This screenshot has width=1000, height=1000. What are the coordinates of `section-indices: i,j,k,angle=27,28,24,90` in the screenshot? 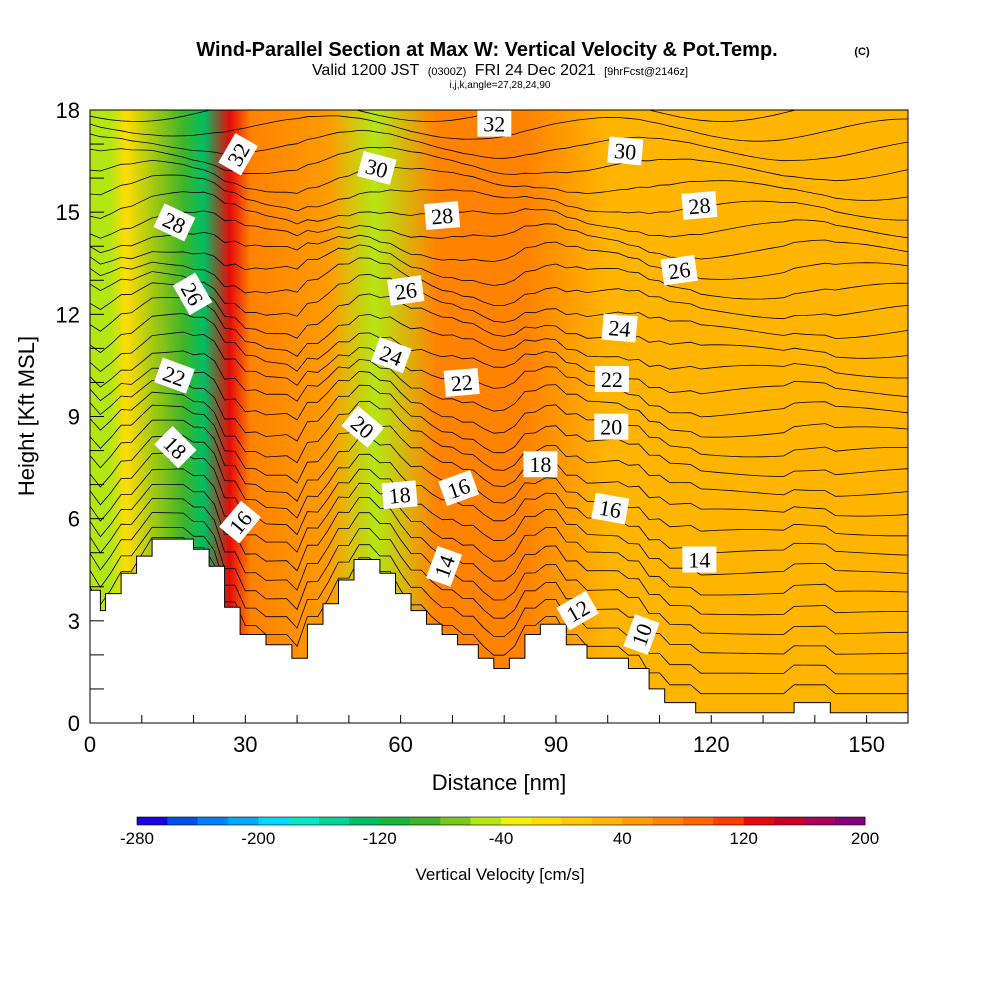 It's located at (500, 85).